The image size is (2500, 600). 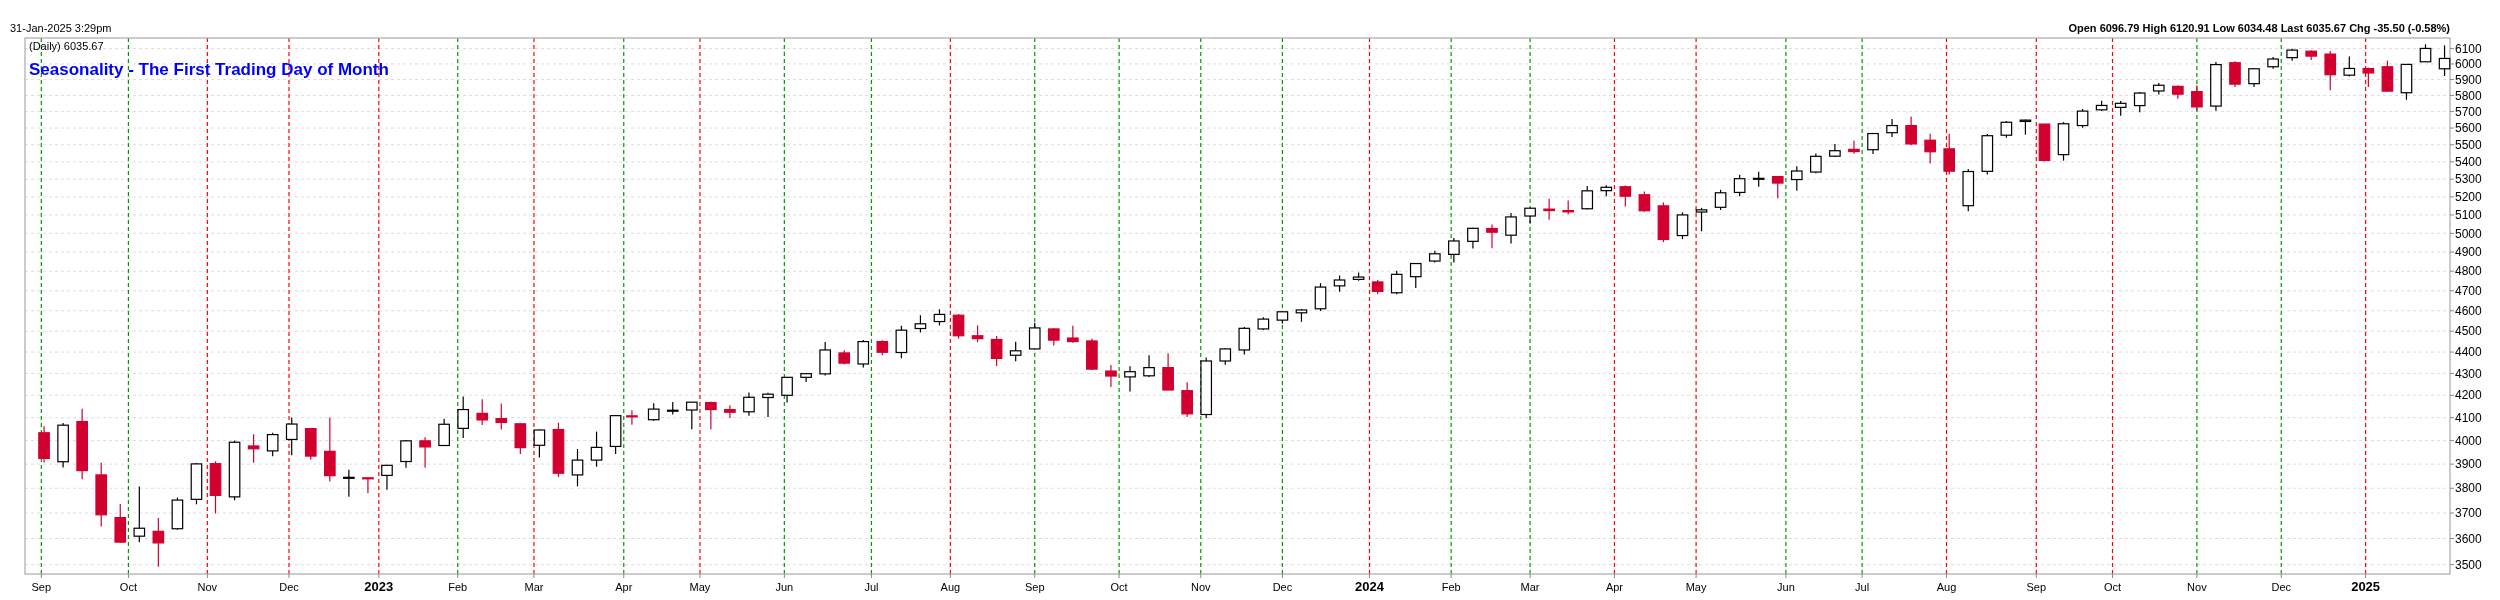 What do you see at coordinates (2259, 28) in the screenshot?
I see `text: Open 6096.79 High 6120.91 Low 6034.48 Last 6035.67 Chg -35.50 (-0.58%)` at bounding box center [2259, 28].